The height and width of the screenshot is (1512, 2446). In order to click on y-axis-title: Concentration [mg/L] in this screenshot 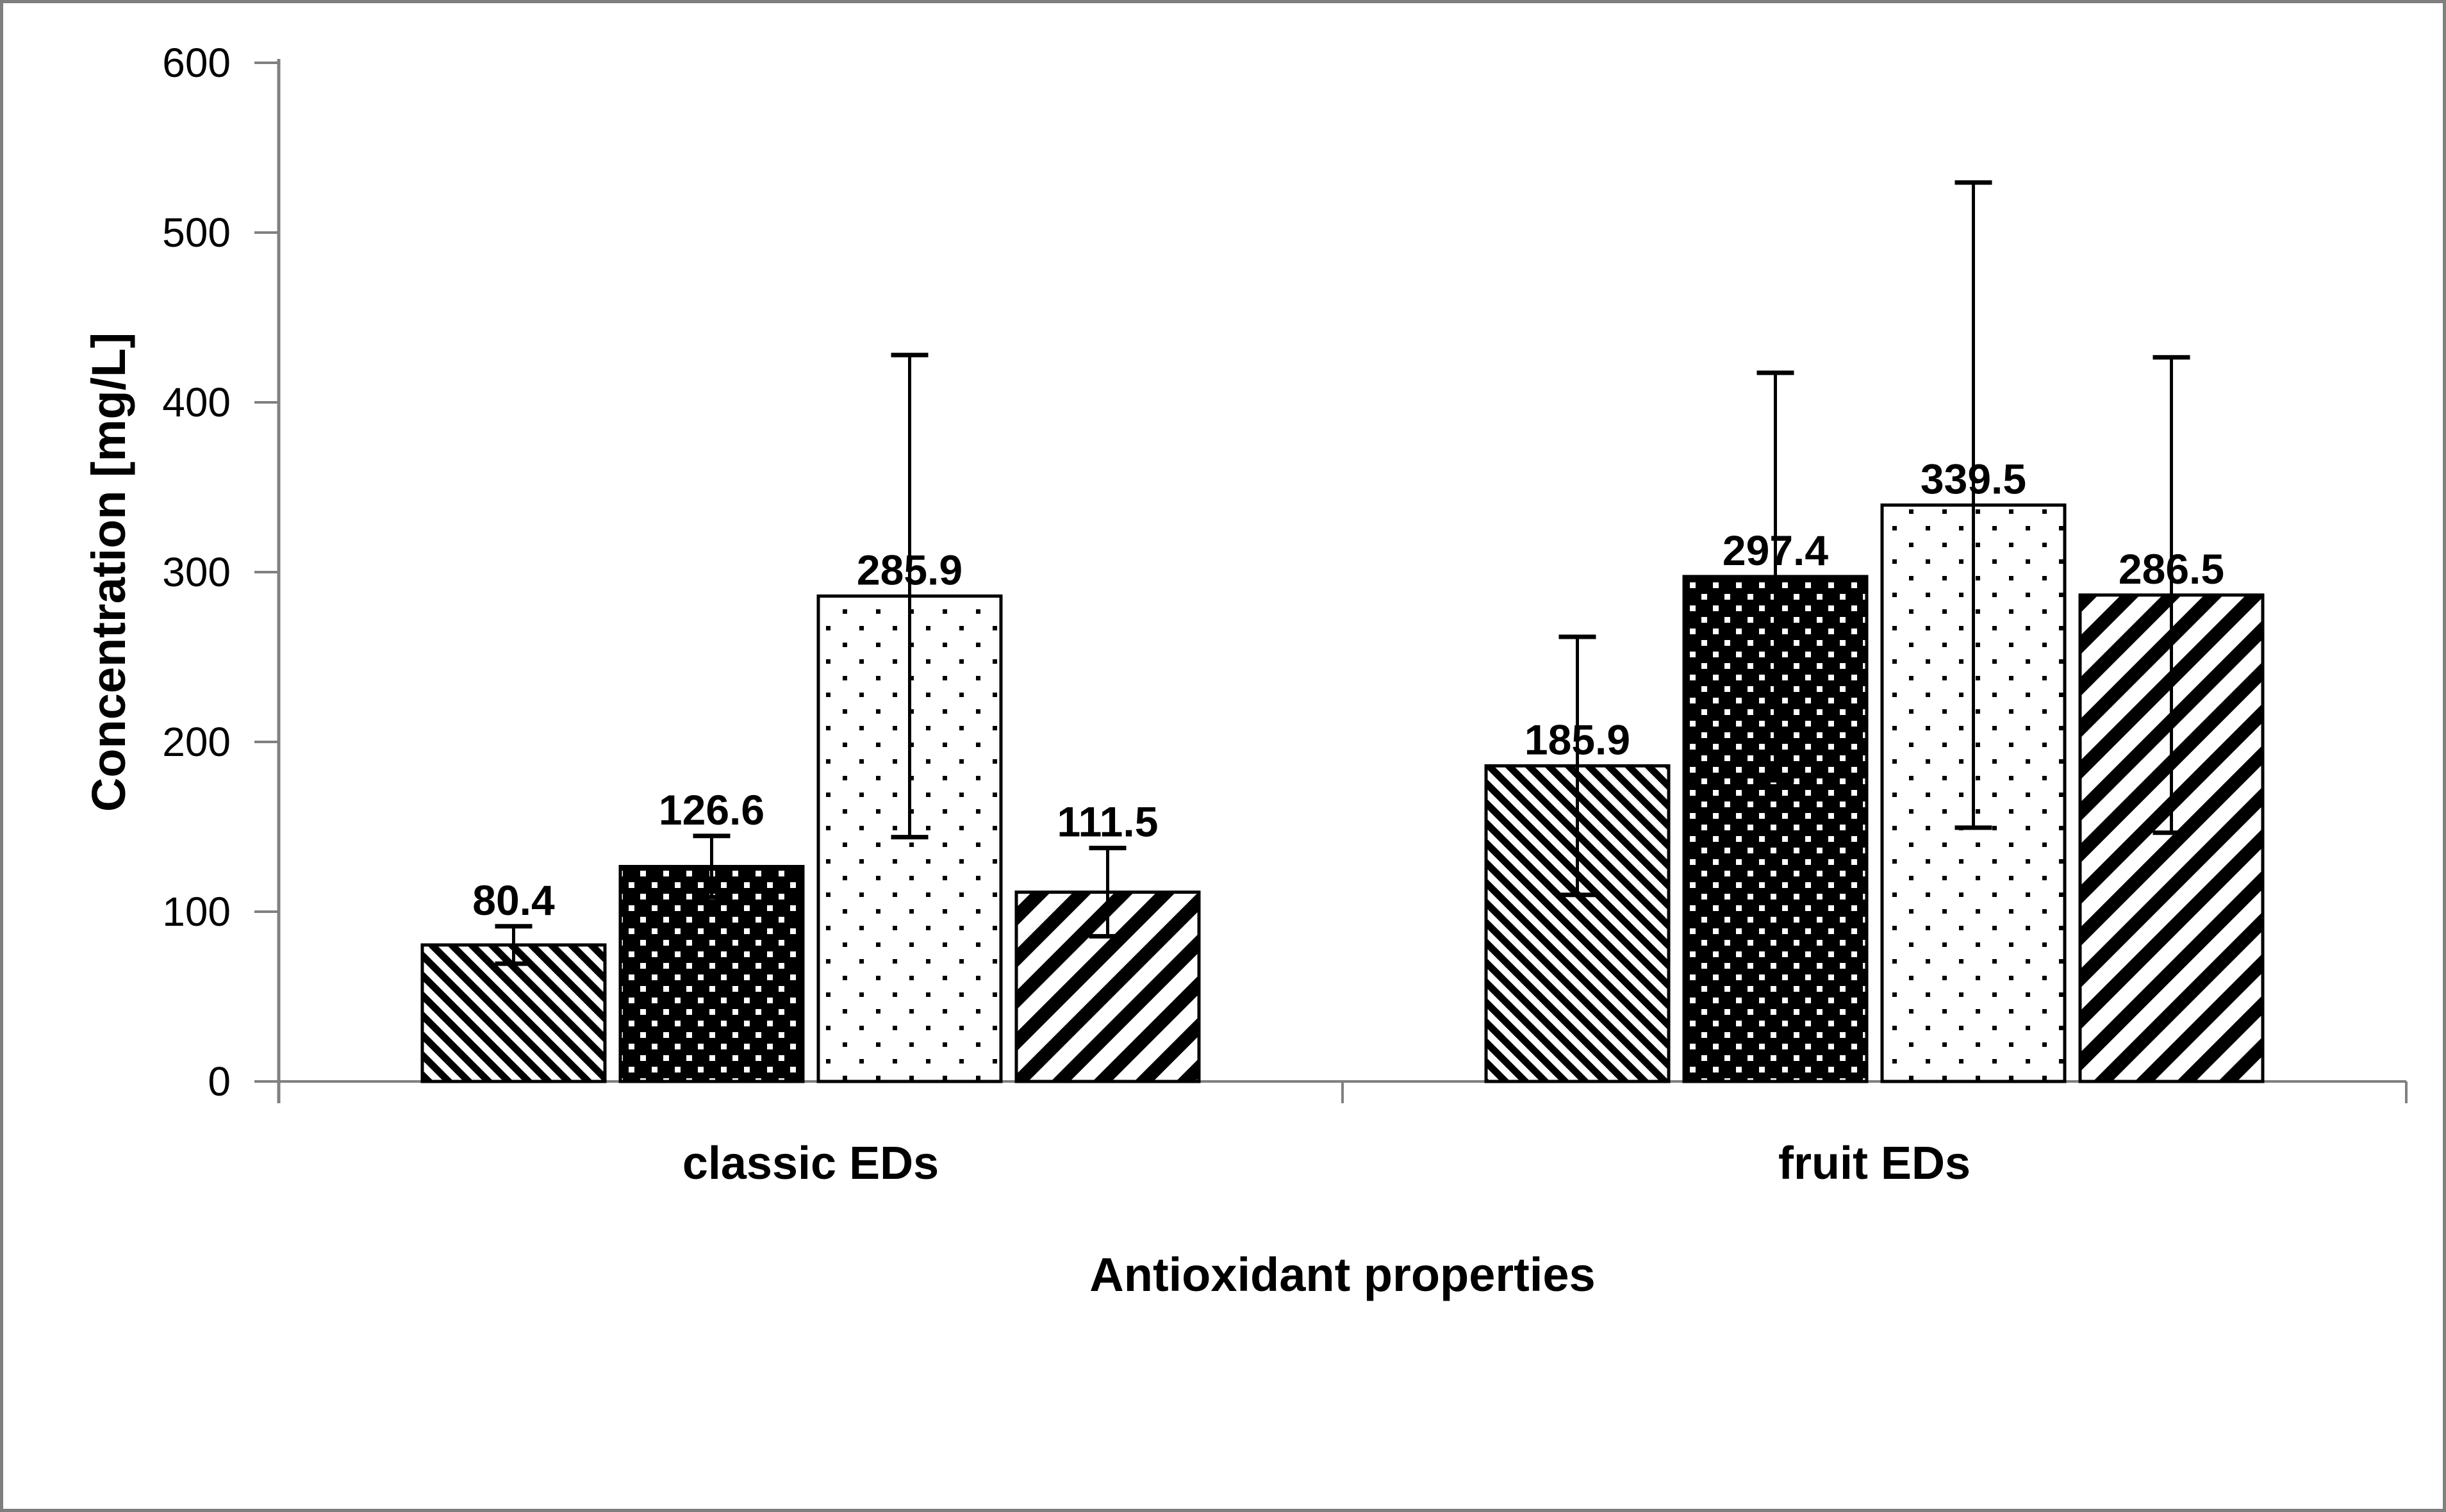, I will do `click(108, 572)`.